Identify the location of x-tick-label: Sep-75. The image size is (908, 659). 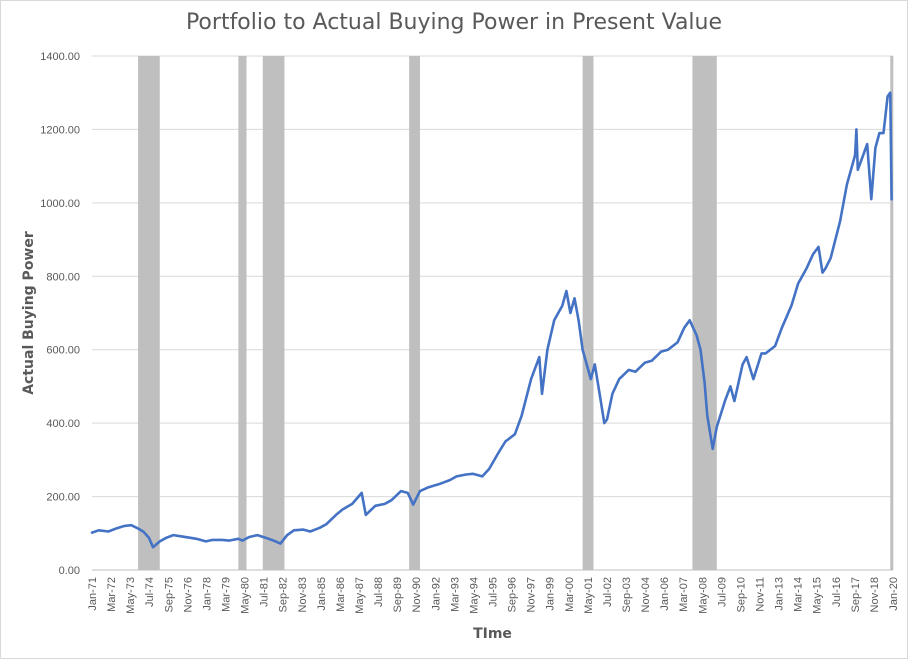
(169, 594).